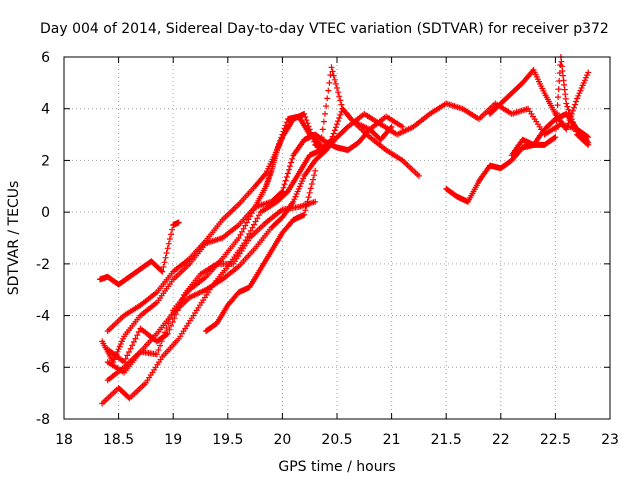 The height and width of the screenshot is (480, 640). Describe the element at coordinates (14, 238) in the screenshot. I see `y-axis-label: SDTVAR / TECUs` at that location.